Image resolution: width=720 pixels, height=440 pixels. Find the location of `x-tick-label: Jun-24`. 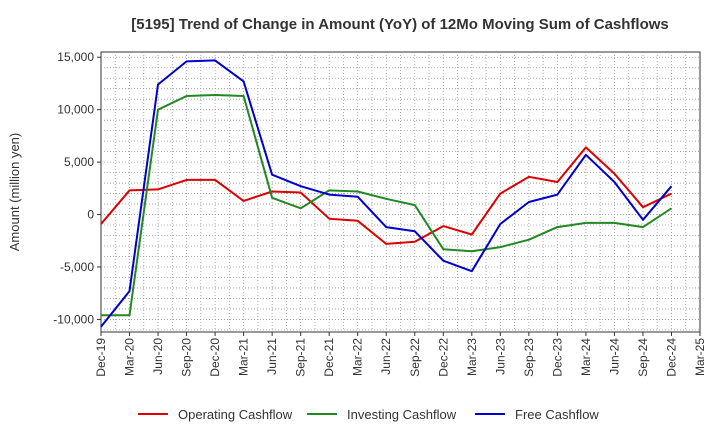

x-tick-label: Jun-24 is located at coordinates (614, 356).